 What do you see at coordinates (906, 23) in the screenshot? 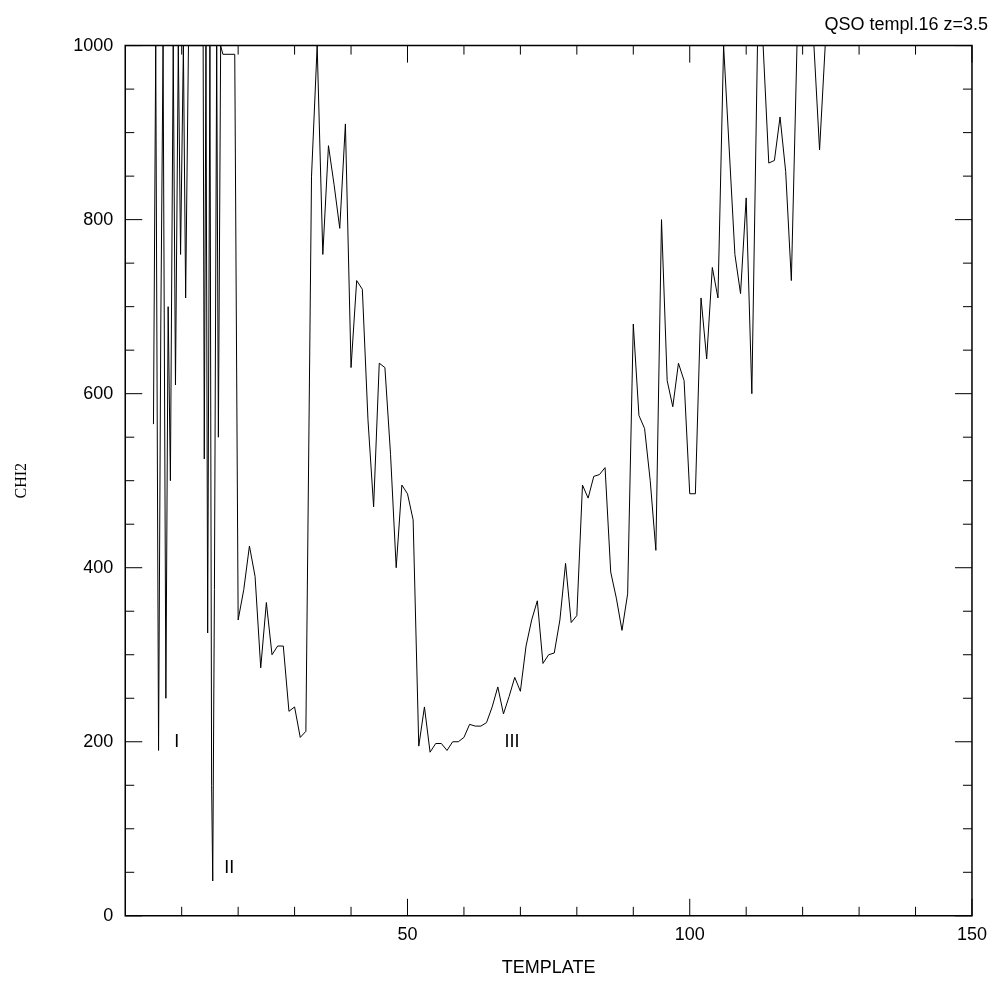
I see `chart-title: QSO templ.16 z=3.5` at bounding box center [906, 23].